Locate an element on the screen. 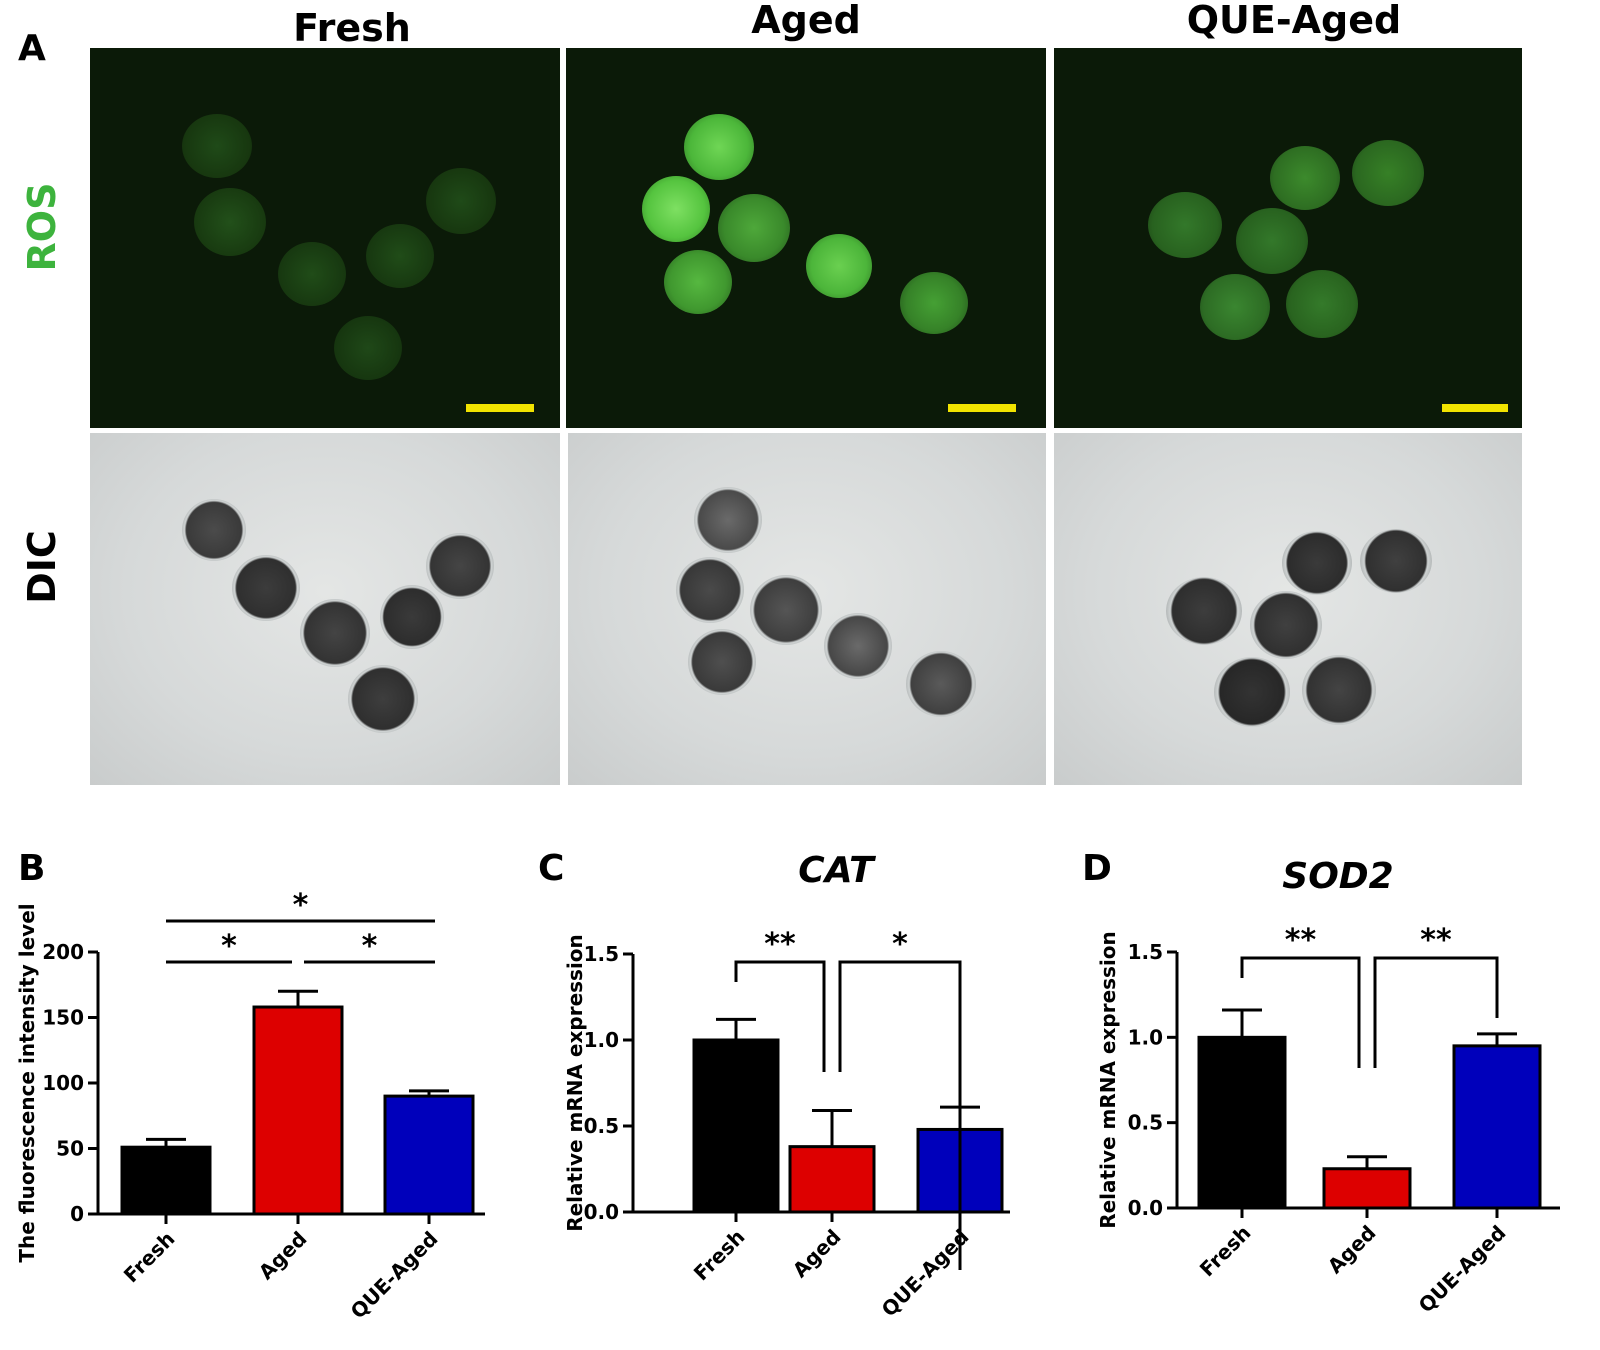  ros-image-que-aged is located at coordinates (1288, 238).